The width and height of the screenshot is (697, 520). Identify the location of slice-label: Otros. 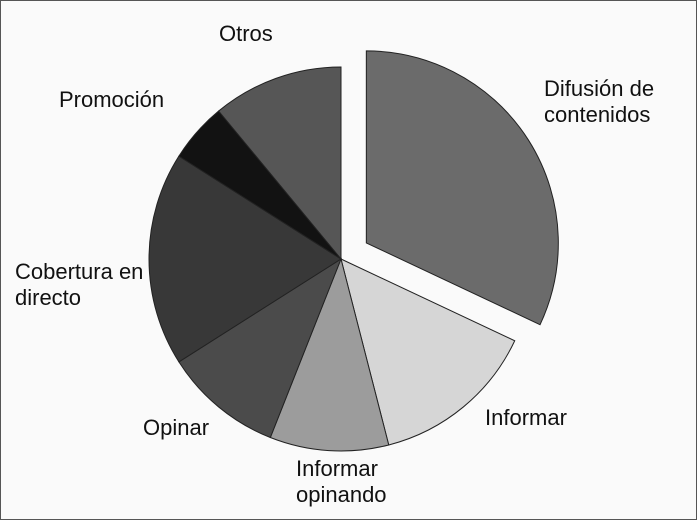
(246, 33).